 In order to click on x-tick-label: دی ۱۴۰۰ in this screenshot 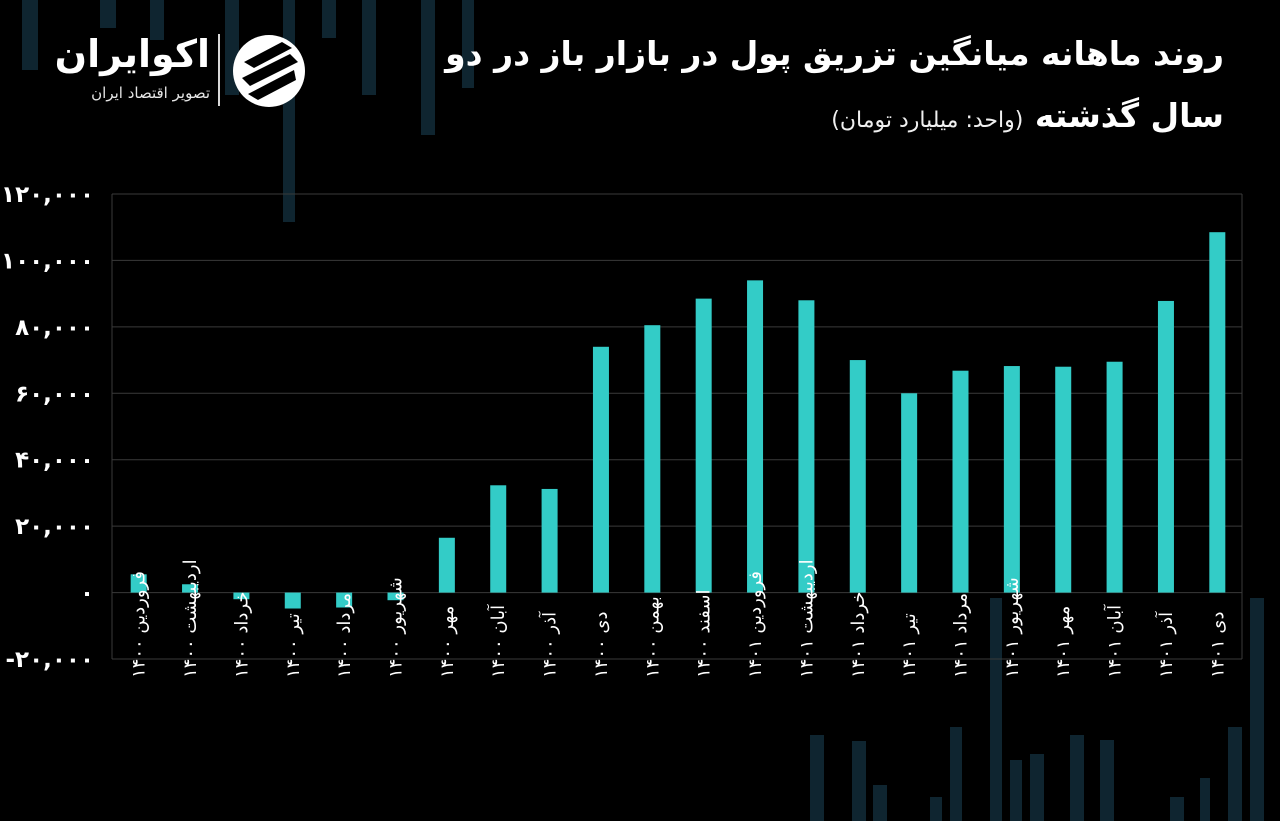, I will do `click(601, 645)`.